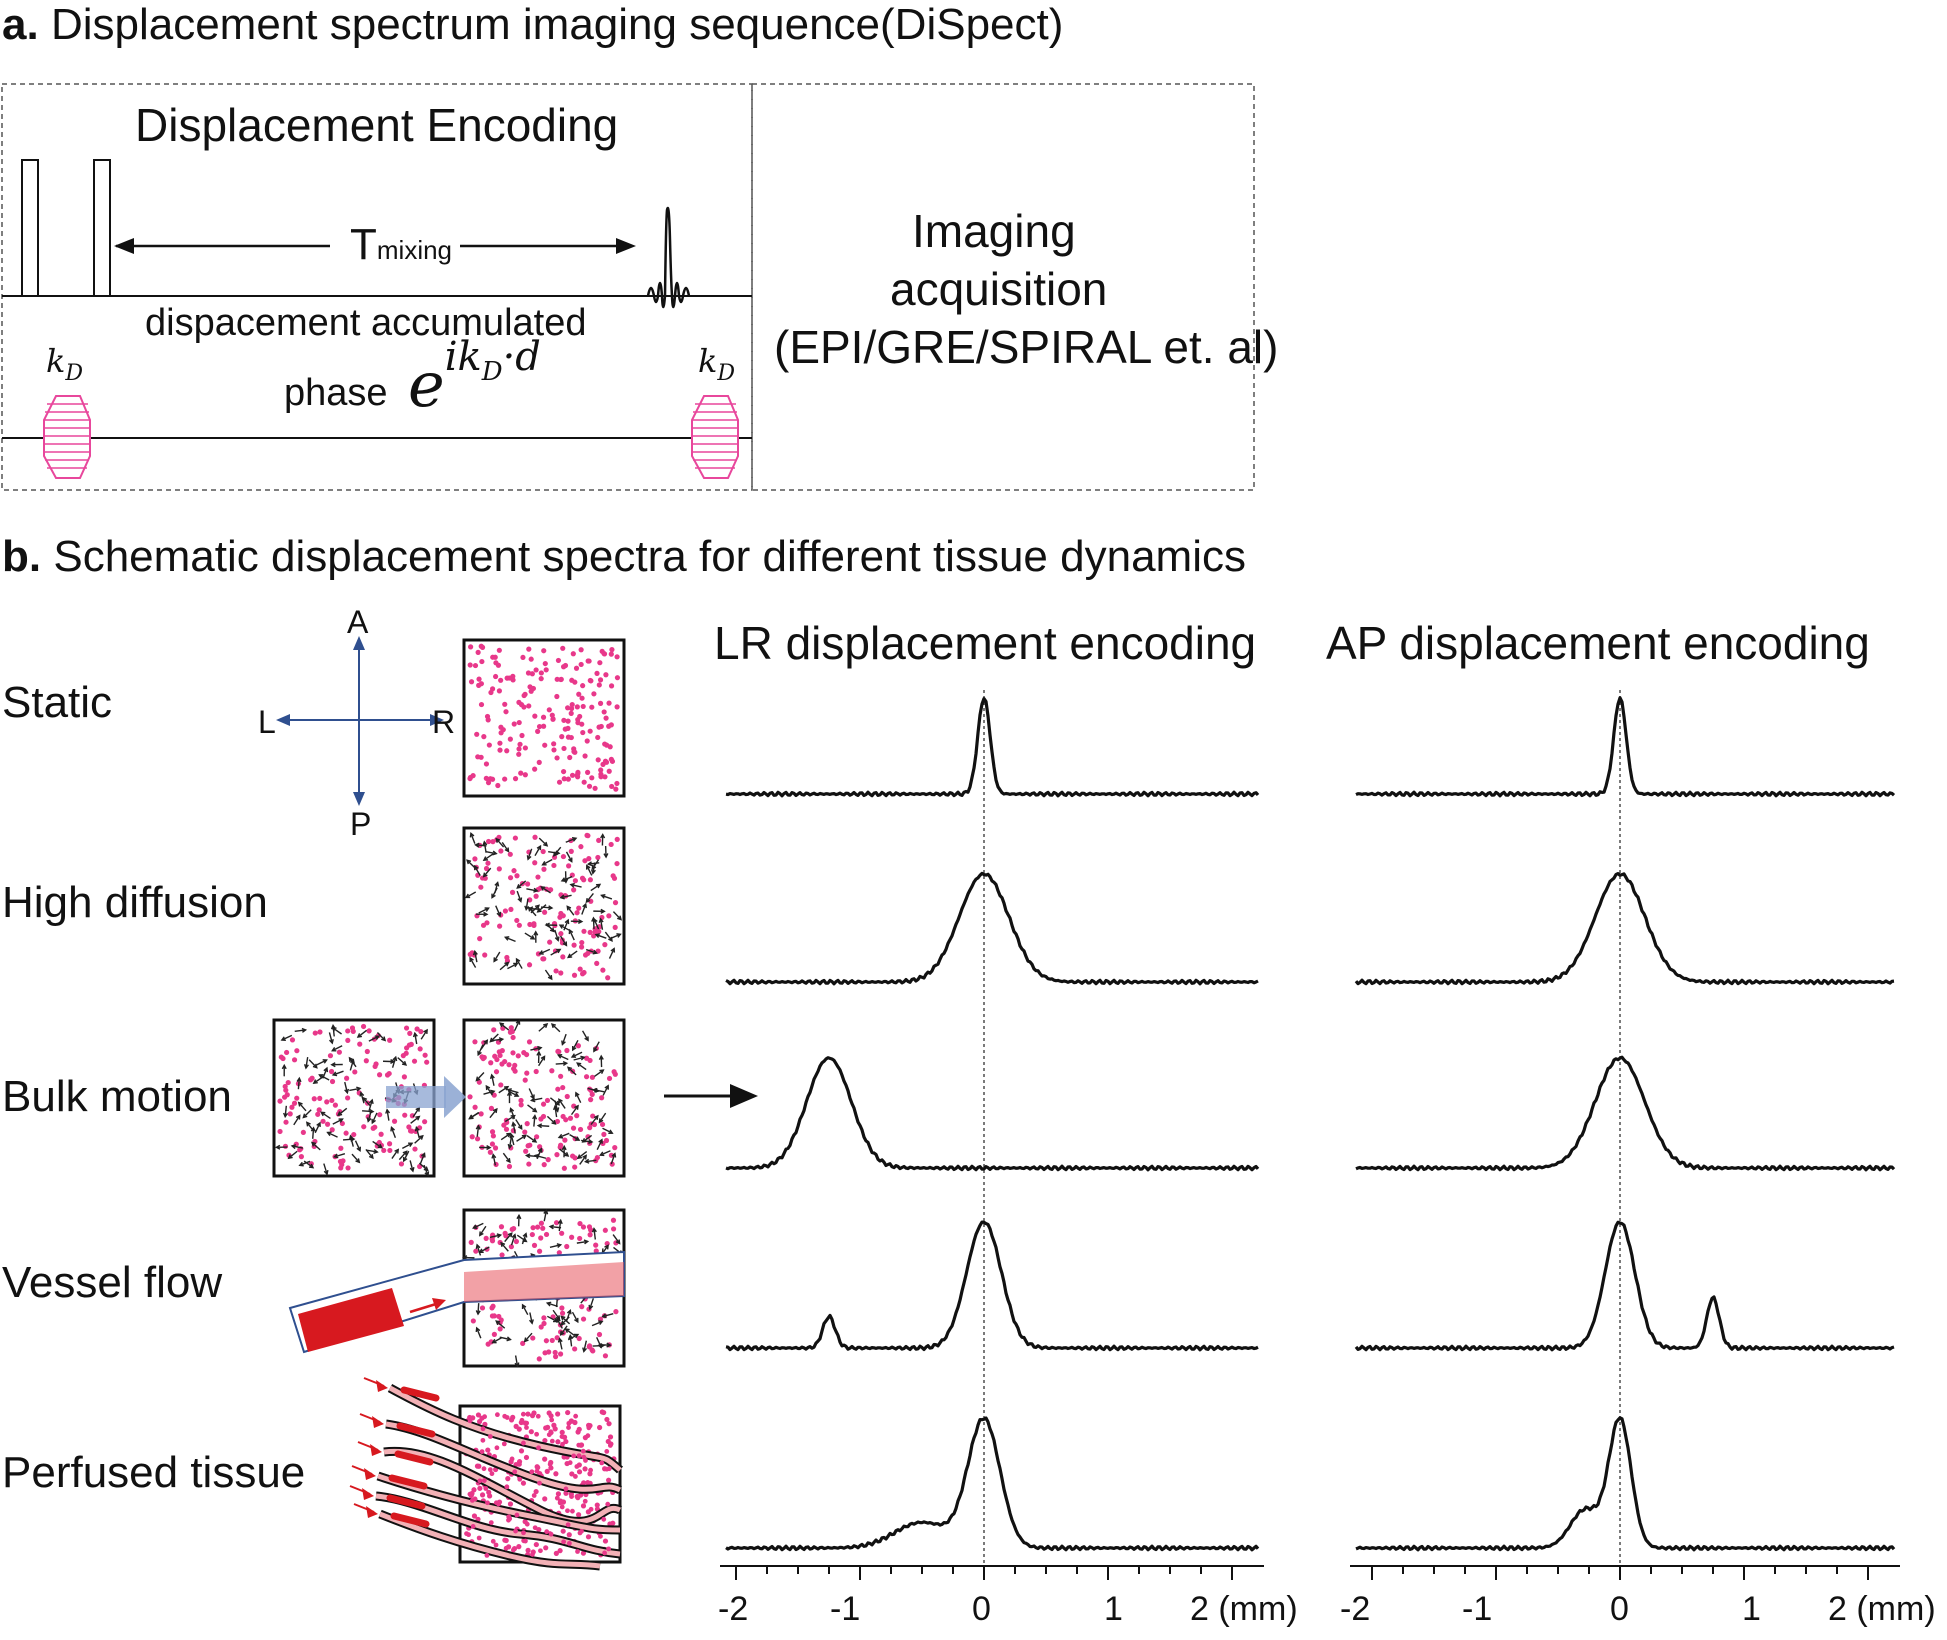  I want to click on lr-tick-1: 1, so click(1113, 1609).